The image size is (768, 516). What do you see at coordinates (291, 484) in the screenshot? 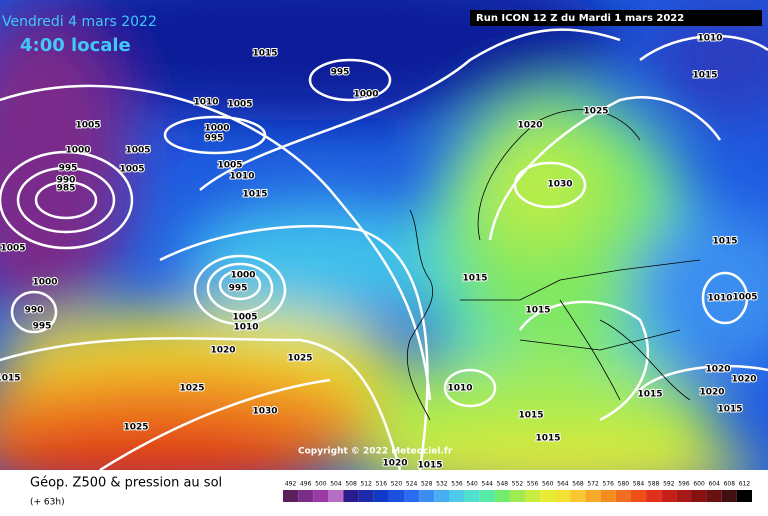
I see `colorbar-label: 492` at bounding box center [291, 484].